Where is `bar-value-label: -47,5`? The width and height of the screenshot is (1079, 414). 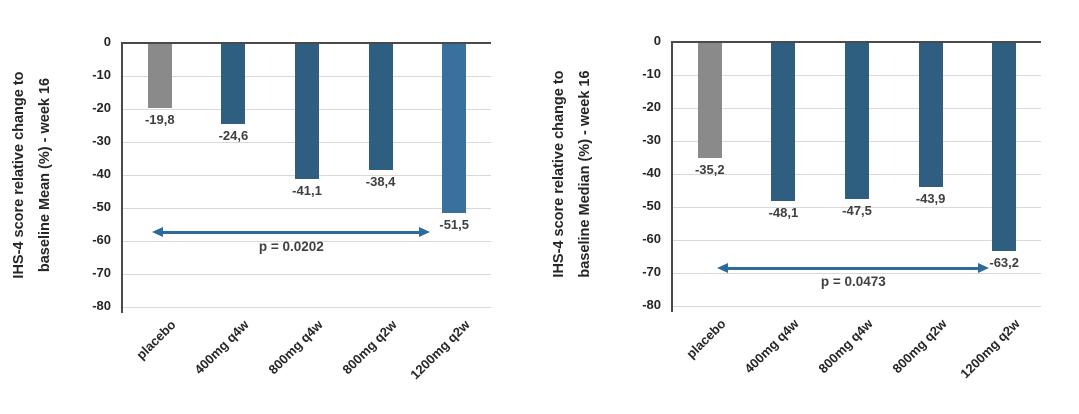
bar-value-label: -47,5 is located at coordinates (857, 210).